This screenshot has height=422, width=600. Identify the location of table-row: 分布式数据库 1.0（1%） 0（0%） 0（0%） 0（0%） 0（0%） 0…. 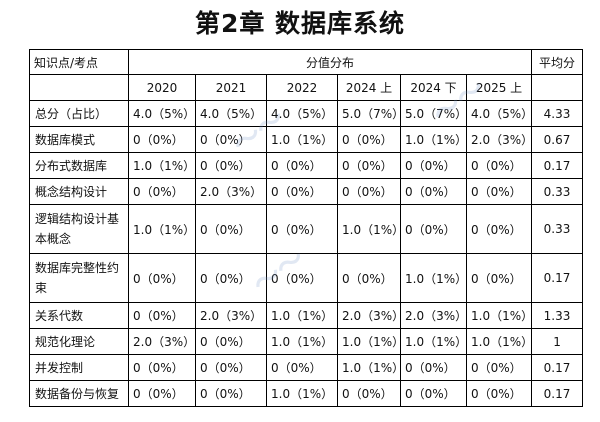
(306, 165).